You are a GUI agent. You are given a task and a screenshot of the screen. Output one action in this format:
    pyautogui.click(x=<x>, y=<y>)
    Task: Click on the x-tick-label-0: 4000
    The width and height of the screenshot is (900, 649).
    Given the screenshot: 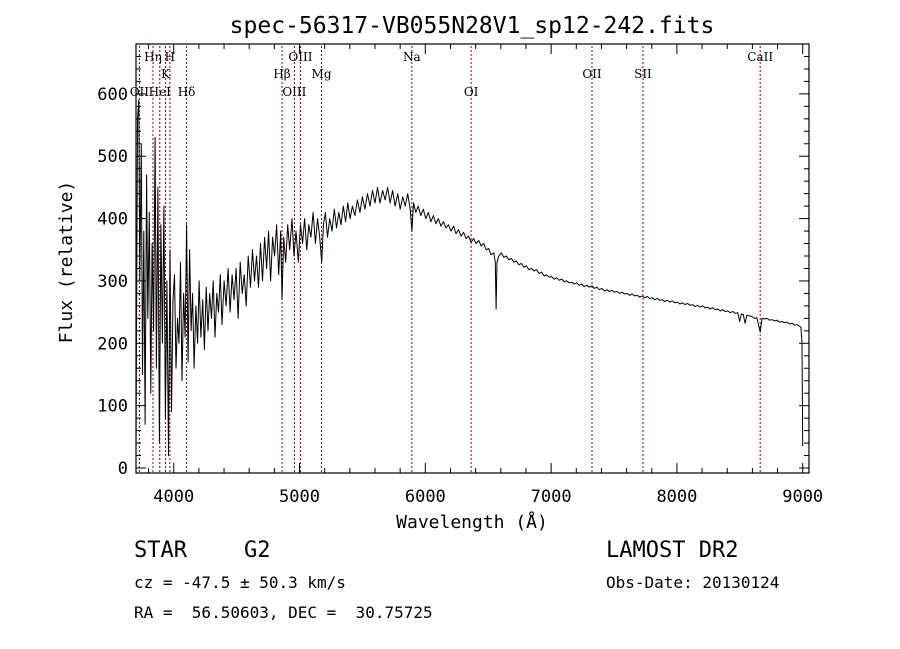 What is the action you would take?
    pyautogui.click(x=173, y=497)
    